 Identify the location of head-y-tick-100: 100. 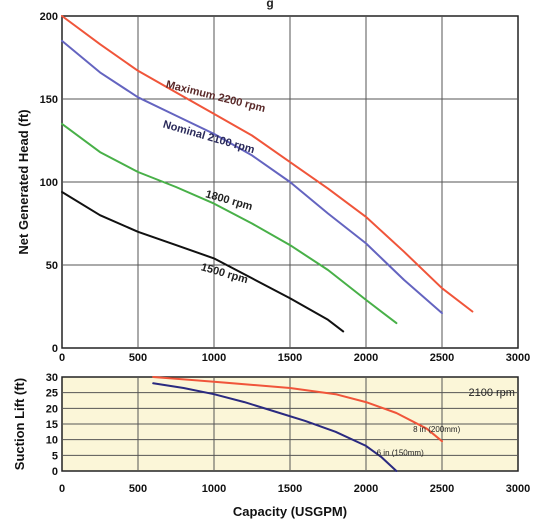
(49, 183).